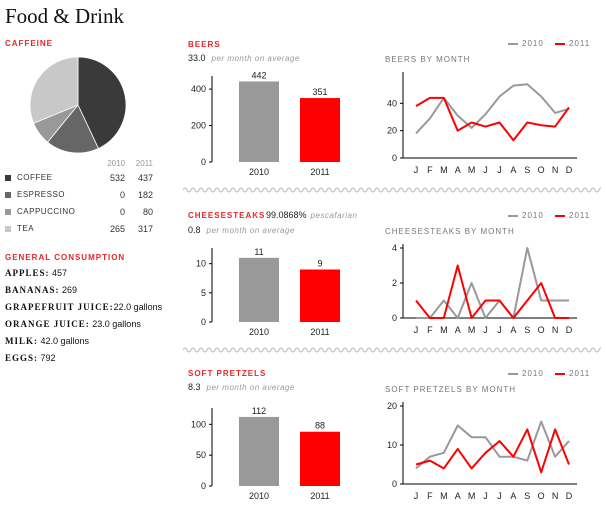 The image size is (606, 510). I want to click on pretzels-heading: Soft Pretzels, so click(227, 373).